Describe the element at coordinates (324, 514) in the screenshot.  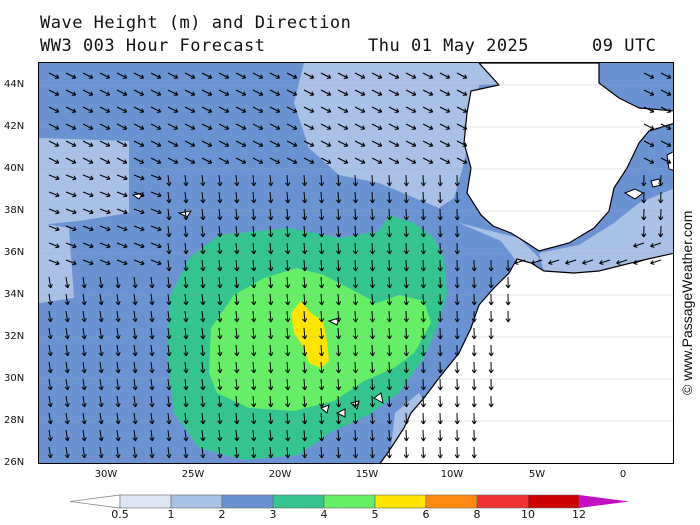
I see `legend-label-4: 4` at that location.